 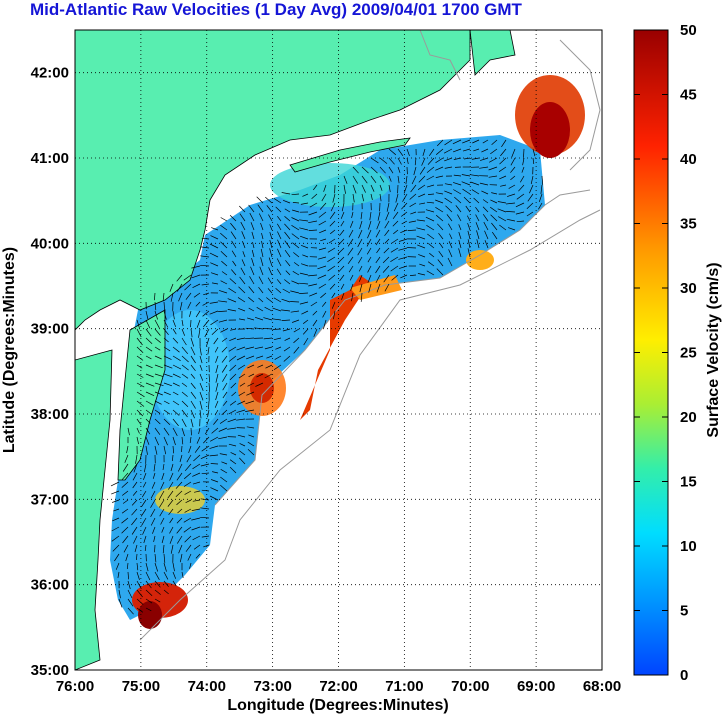 What do you see at coordinates (50, 73) in the screenshot?
I see `lat-tick-label: 42:00` at bounding box center [50, 73].